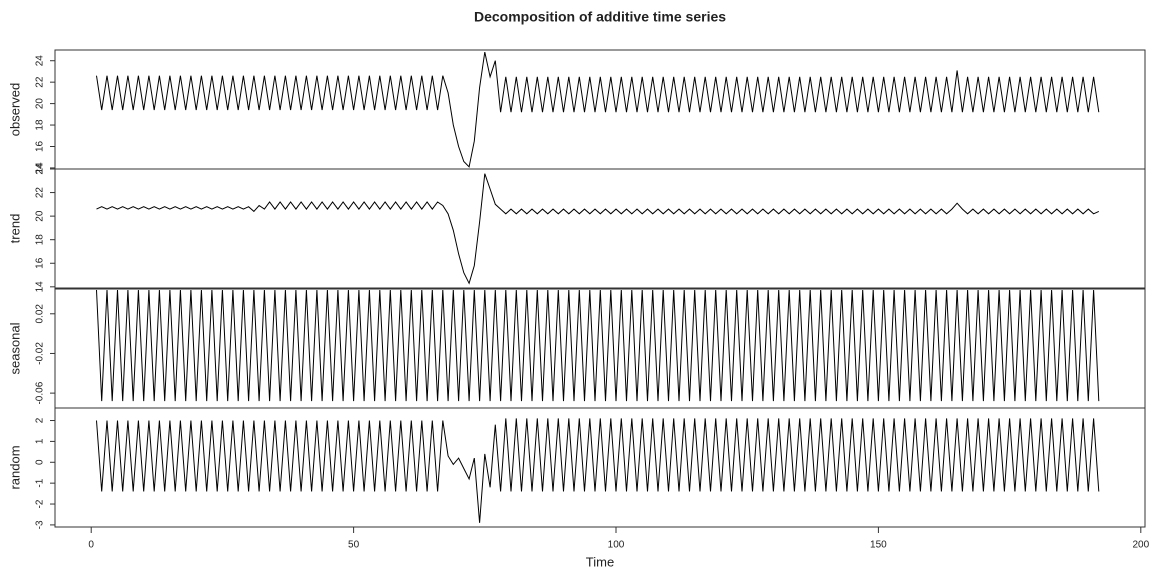 The image size is (1153, 571). I want to click on x-axis-label: Time, so click(600, 561).